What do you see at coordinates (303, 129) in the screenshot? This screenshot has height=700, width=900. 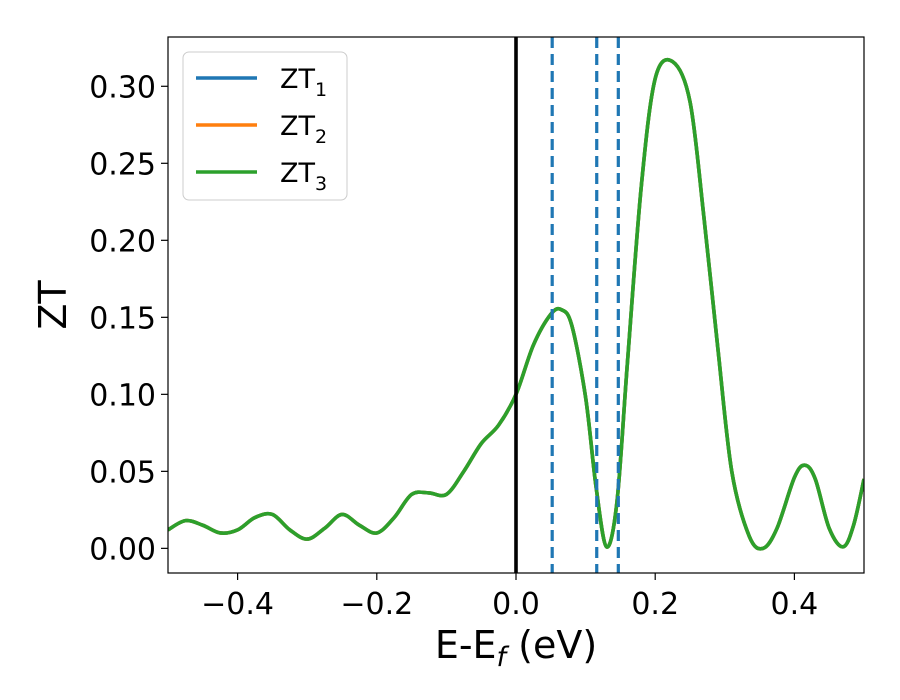 I see `legend-label-2: ZT2` at bounding box center [303, 129].